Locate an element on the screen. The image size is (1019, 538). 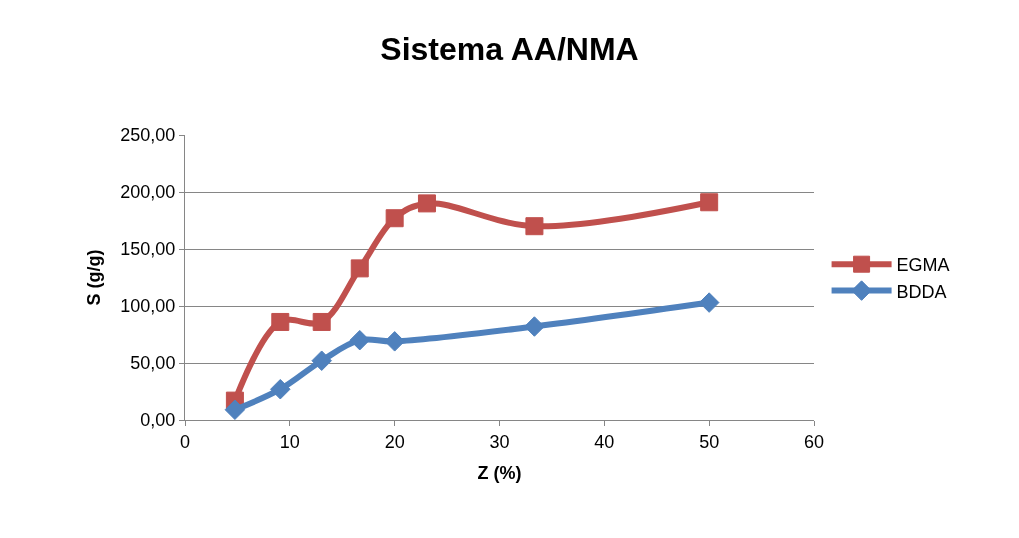
y-tick-label: 100,00 is located at coordinates (148, 306).